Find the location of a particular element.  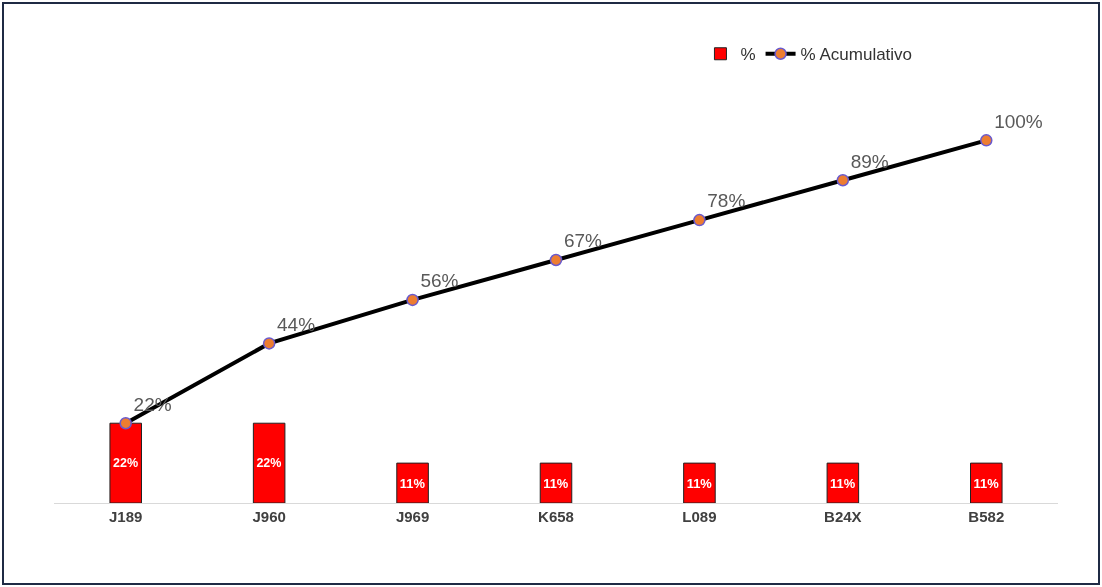

x-tick-label: B582 is located at coordinates (986, 516).